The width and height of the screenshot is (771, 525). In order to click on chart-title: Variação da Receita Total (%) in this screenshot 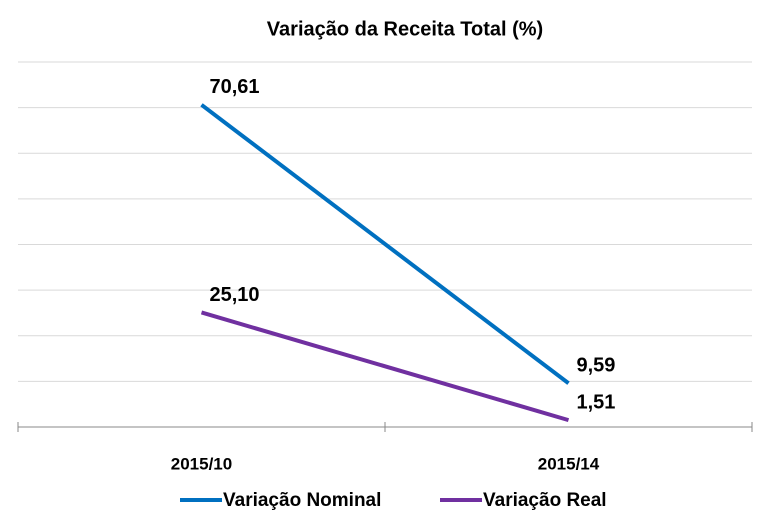, I will do `click(405, 29)`.